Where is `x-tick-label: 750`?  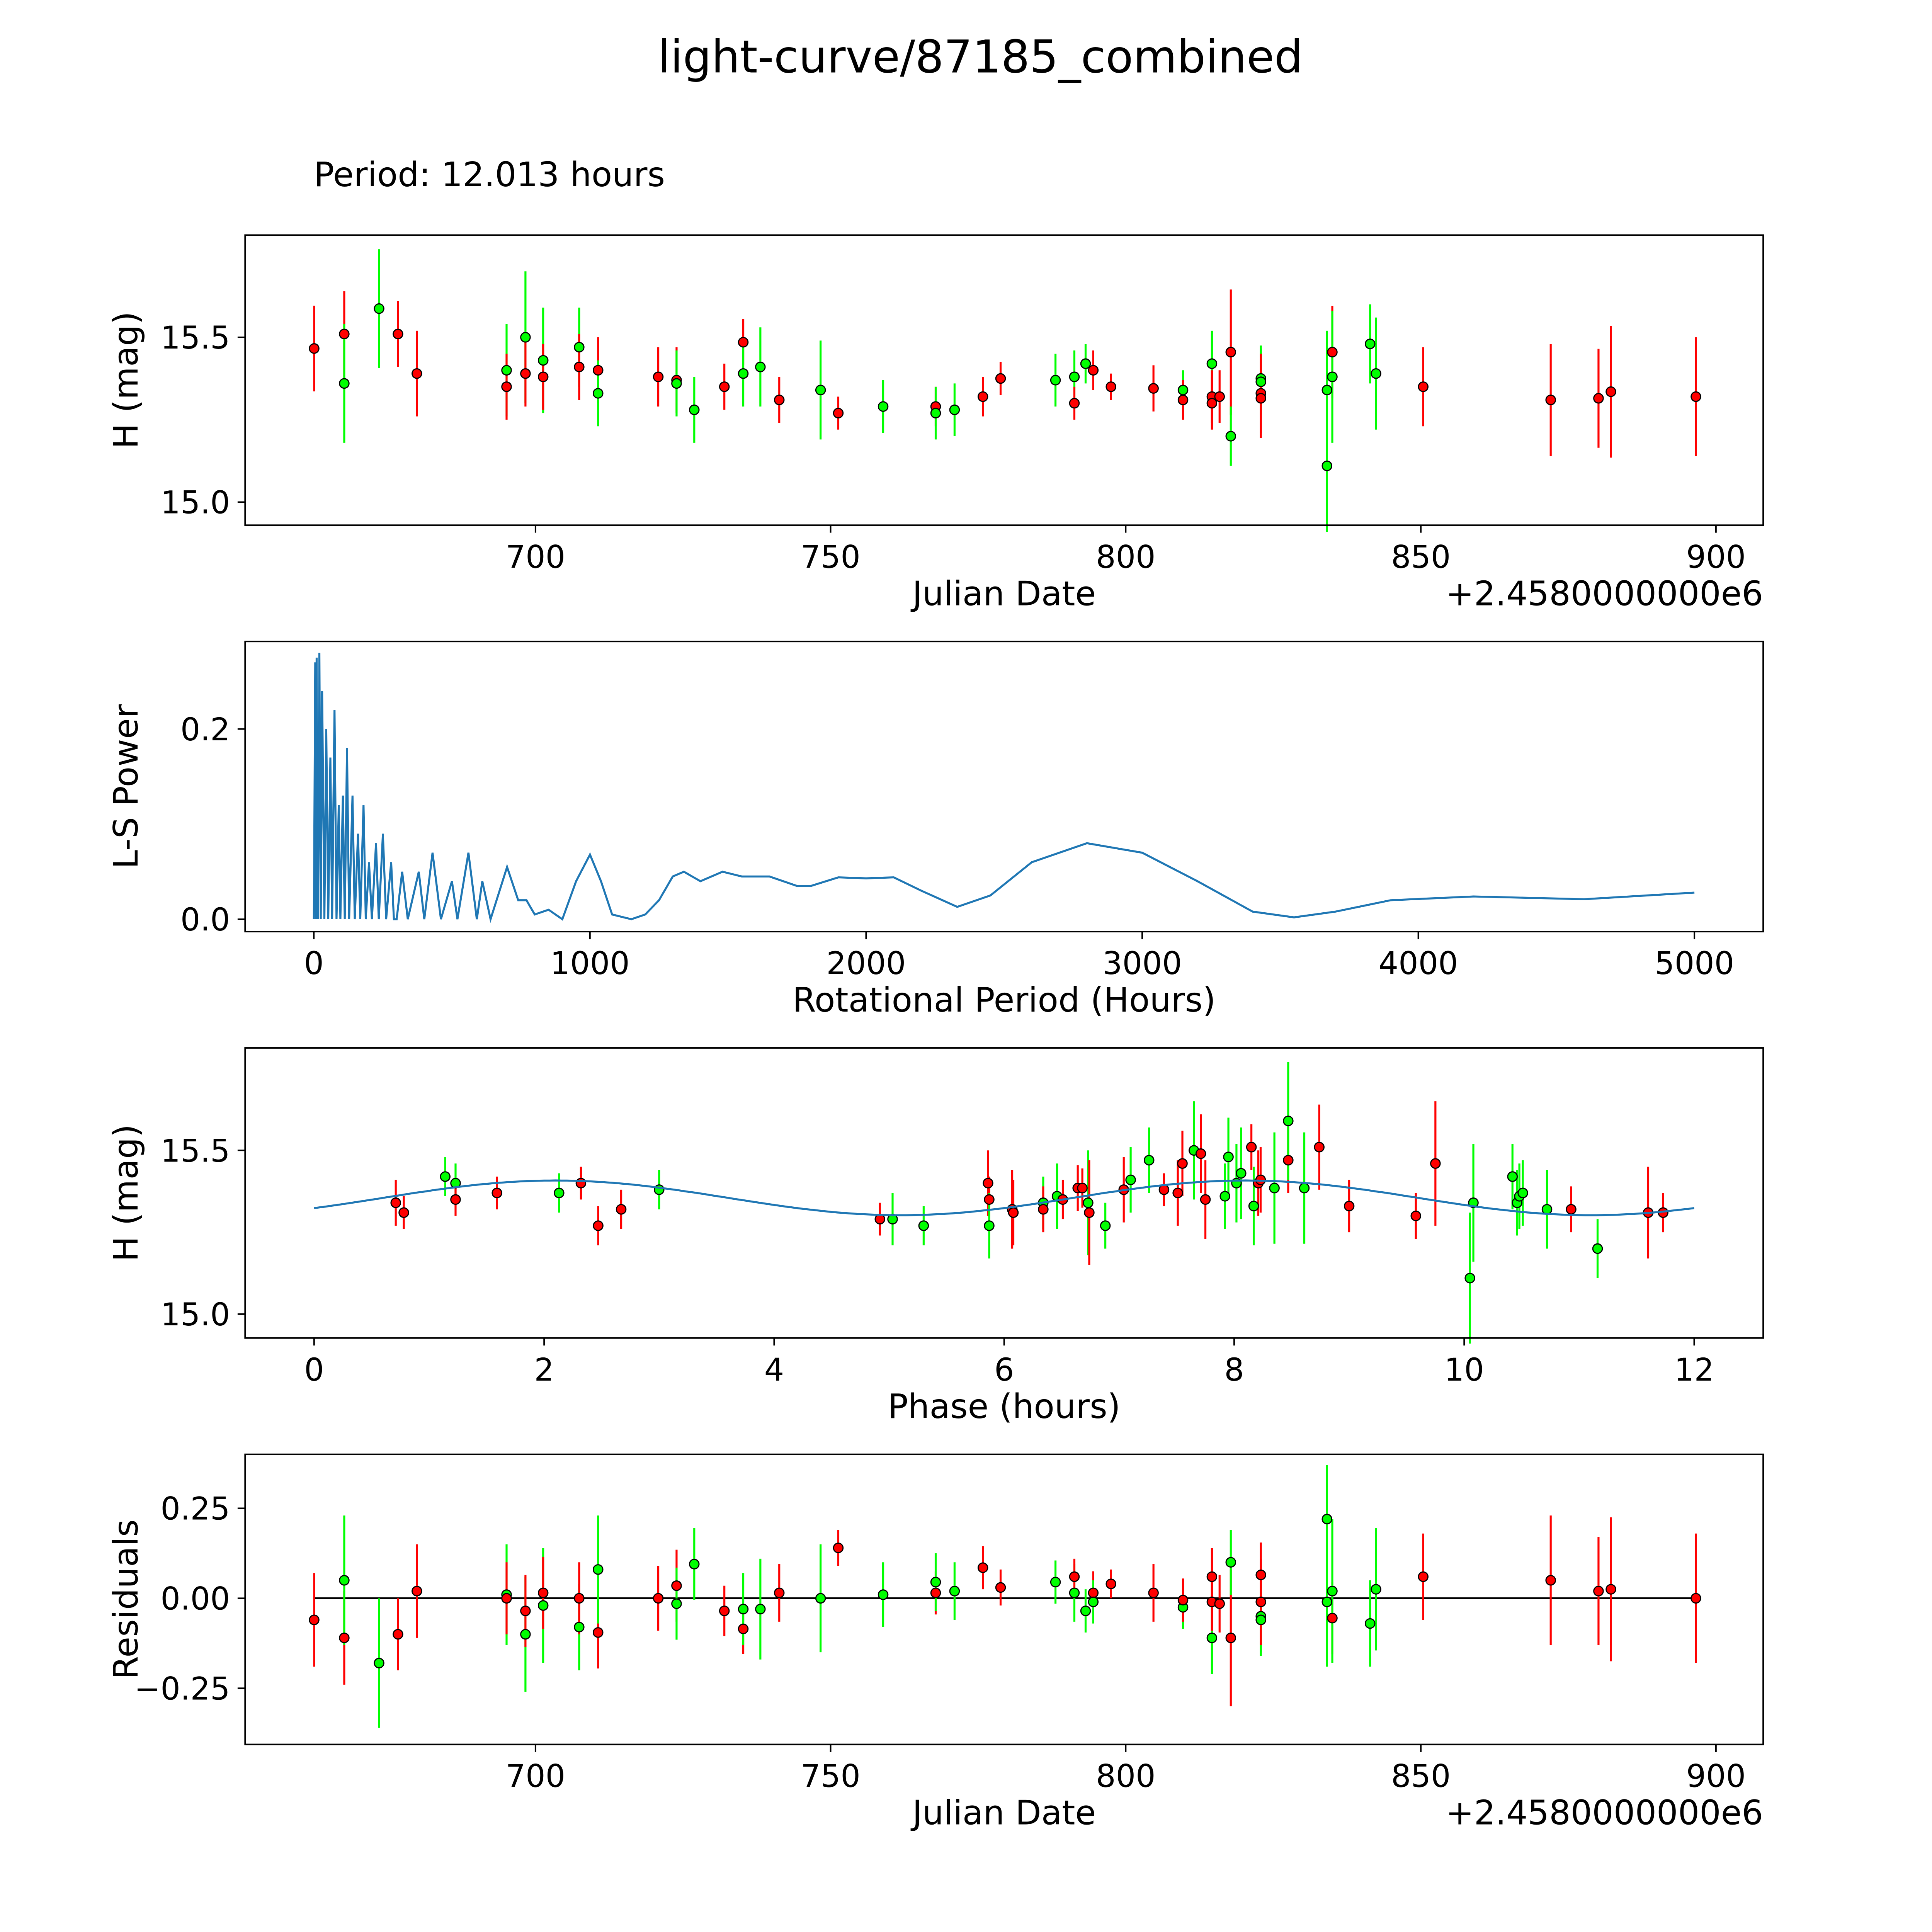 x-tick-label: 750 is located at coordinates (830, 1777).